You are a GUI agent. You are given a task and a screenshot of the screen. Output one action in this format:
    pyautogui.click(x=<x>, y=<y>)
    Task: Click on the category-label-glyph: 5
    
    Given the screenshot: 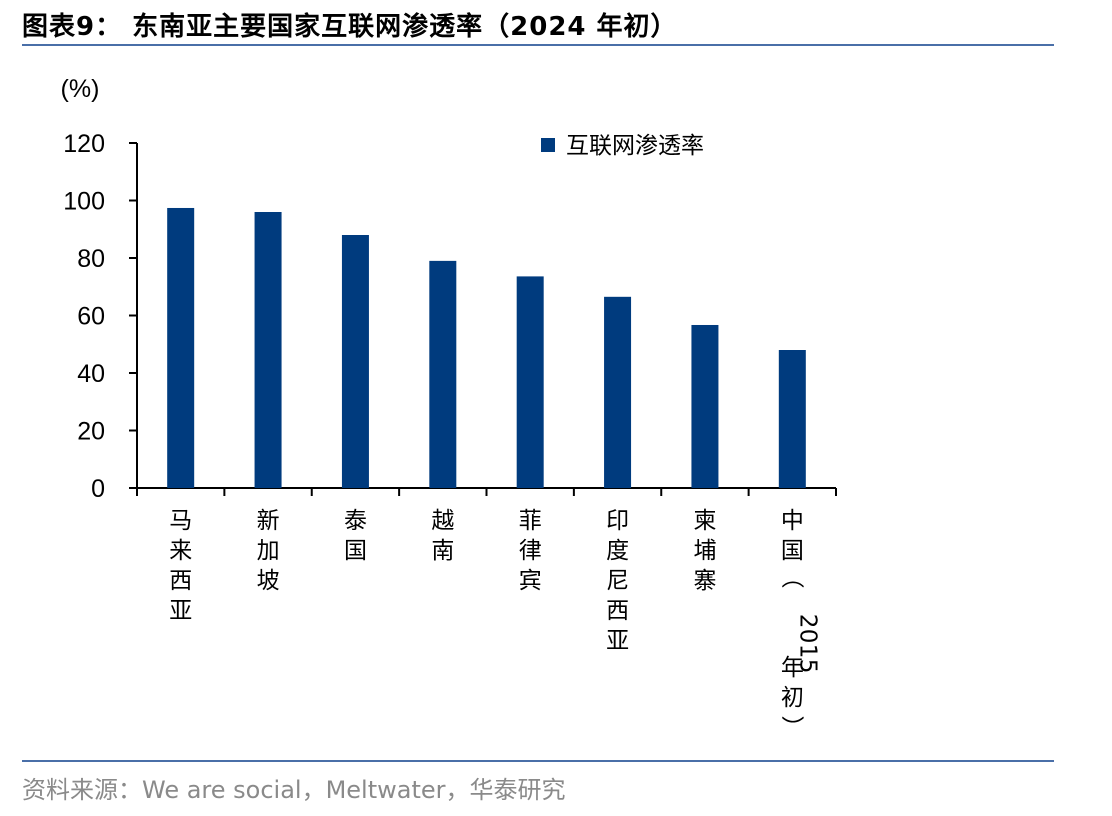 What is the action you would take?
    pyautogui.click(x=807, y=666)
    